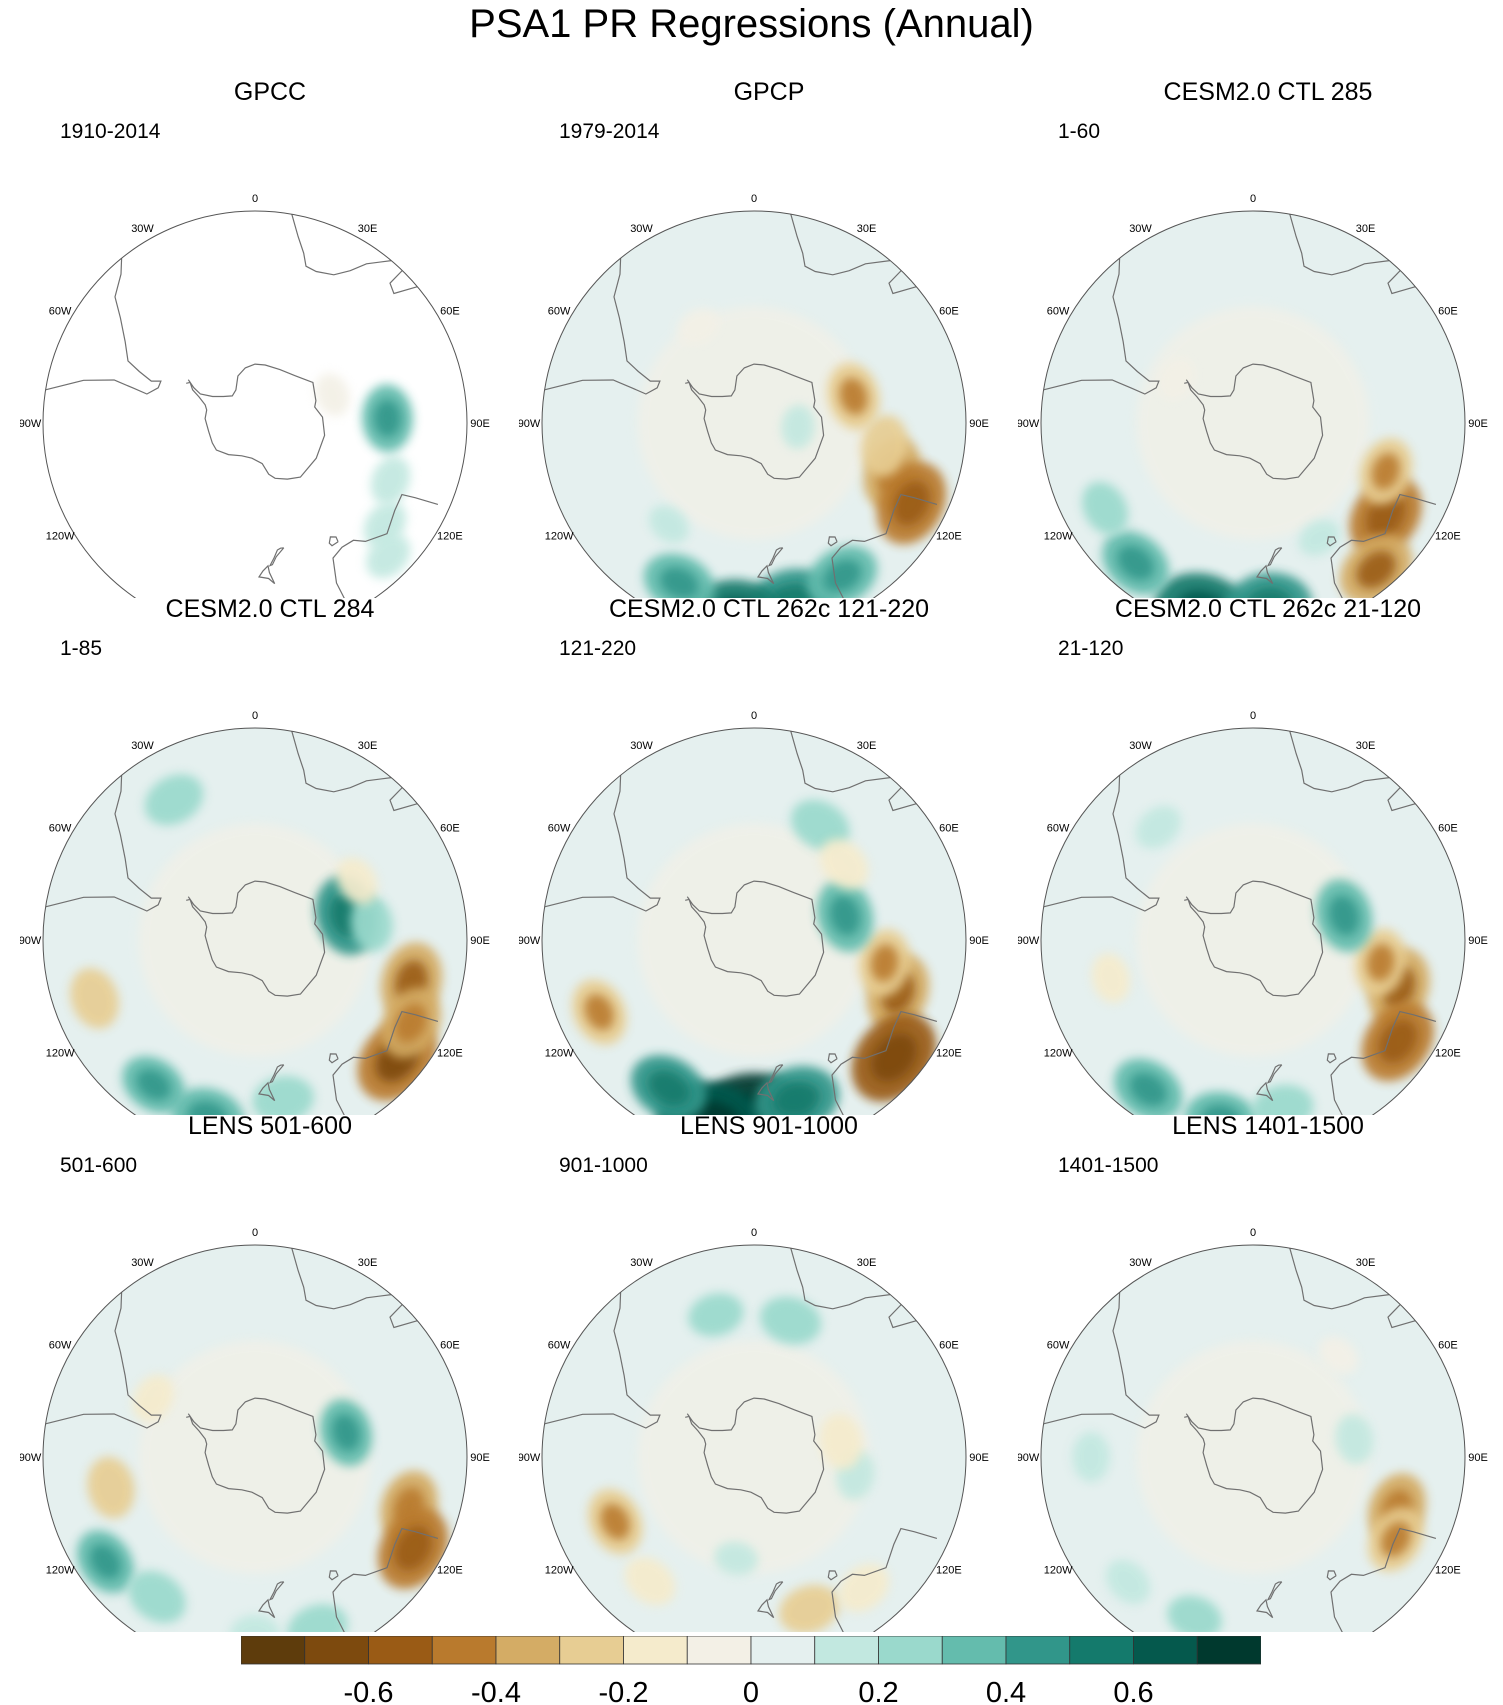  I want to click on polar-map: 030E60E90E120E150E180150W120W90W60W30W, so click(255, 1429).